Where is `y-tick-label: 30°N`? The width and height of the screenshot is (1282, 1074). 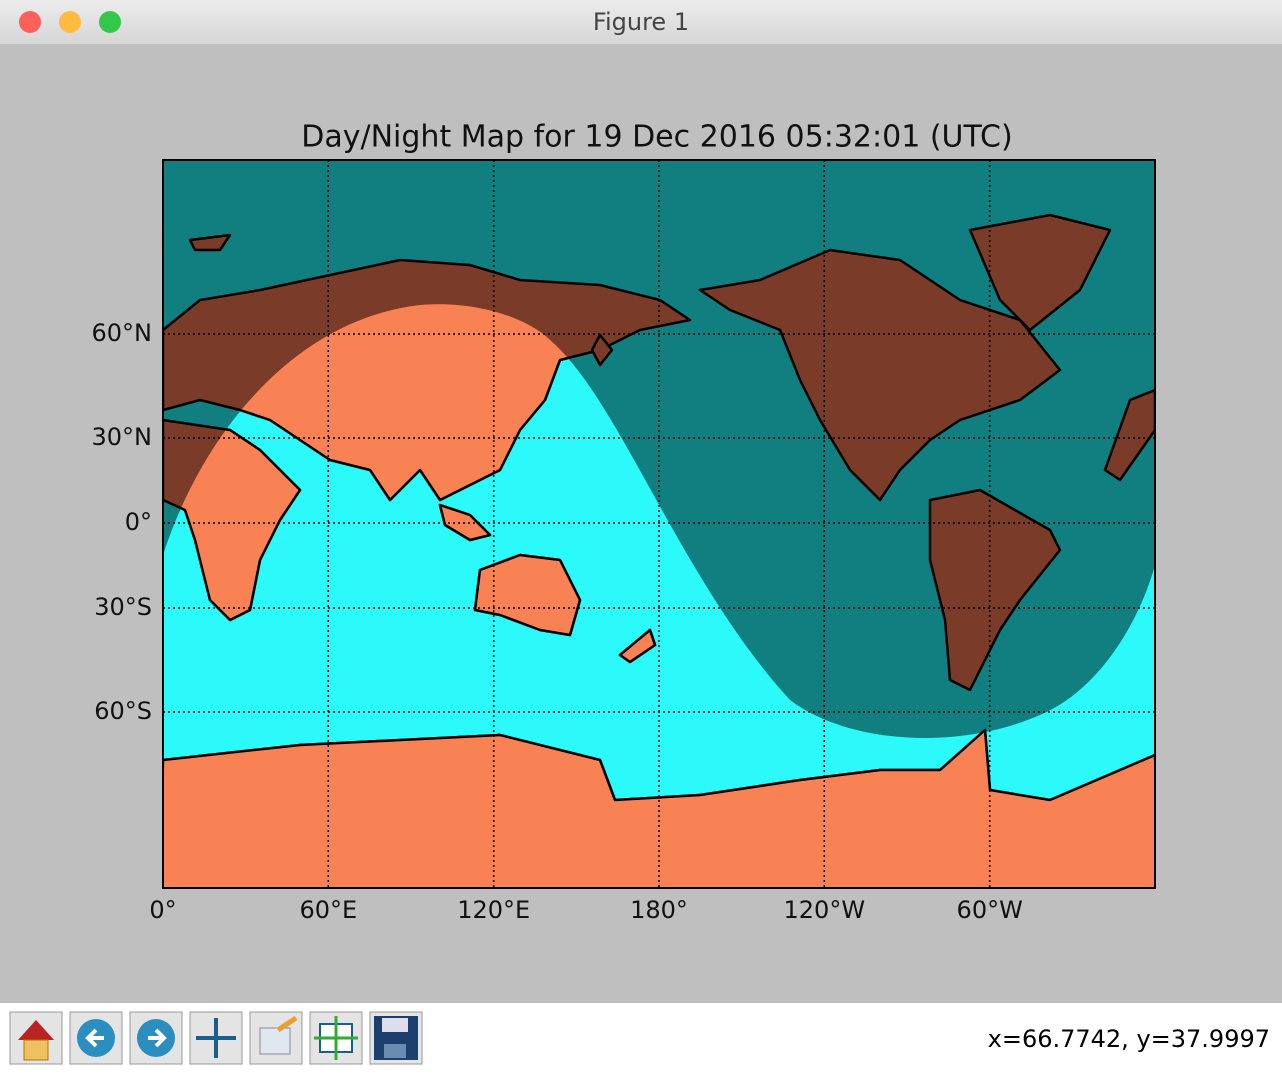
y-tick-label: 30°N is located at coordinates (122, 437).